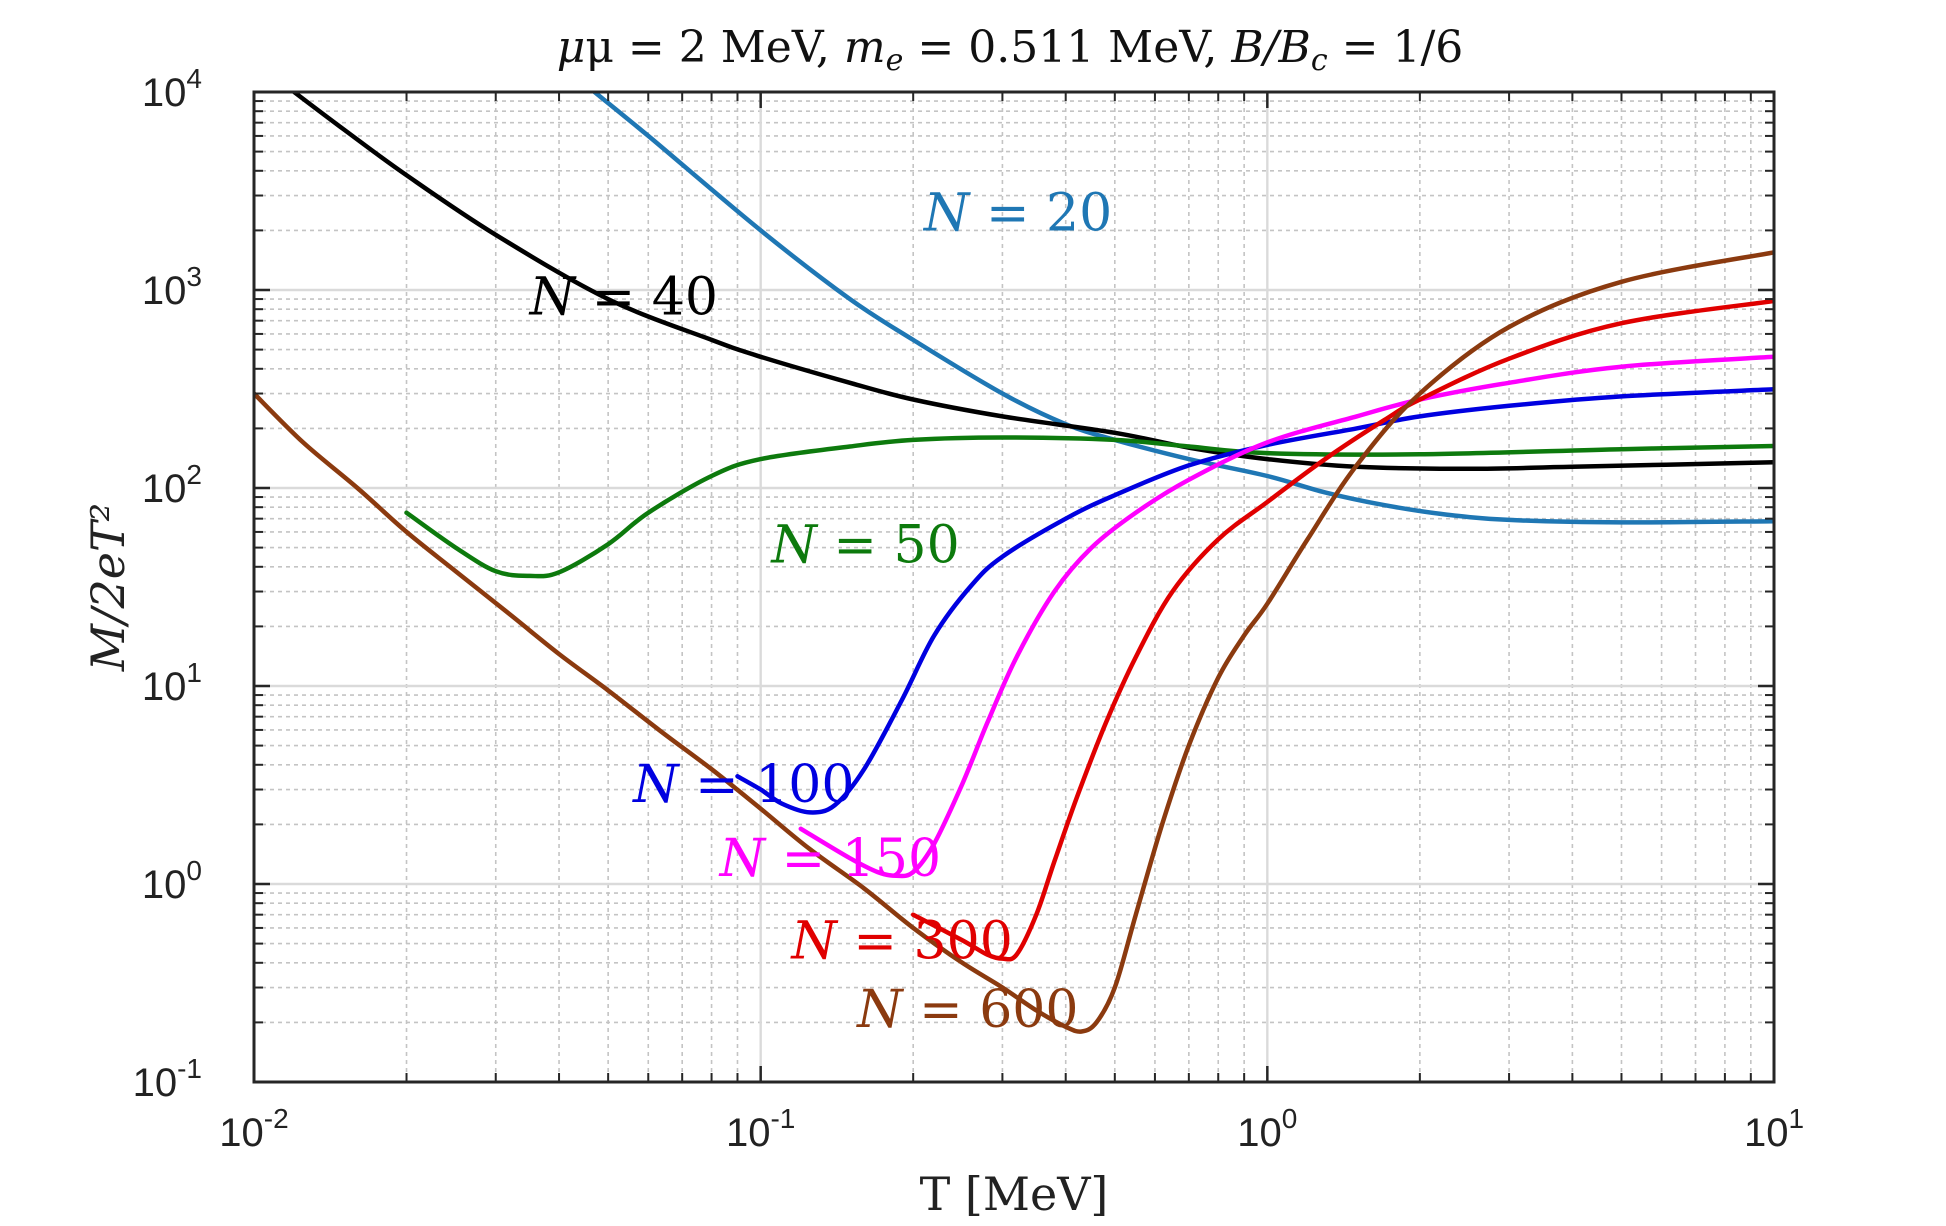 This screenshot has width=1946, height=1226. Describe the element at coordinates (172, 89) in the screenshot. I see `y-tick-label: 10⁴` at that location.